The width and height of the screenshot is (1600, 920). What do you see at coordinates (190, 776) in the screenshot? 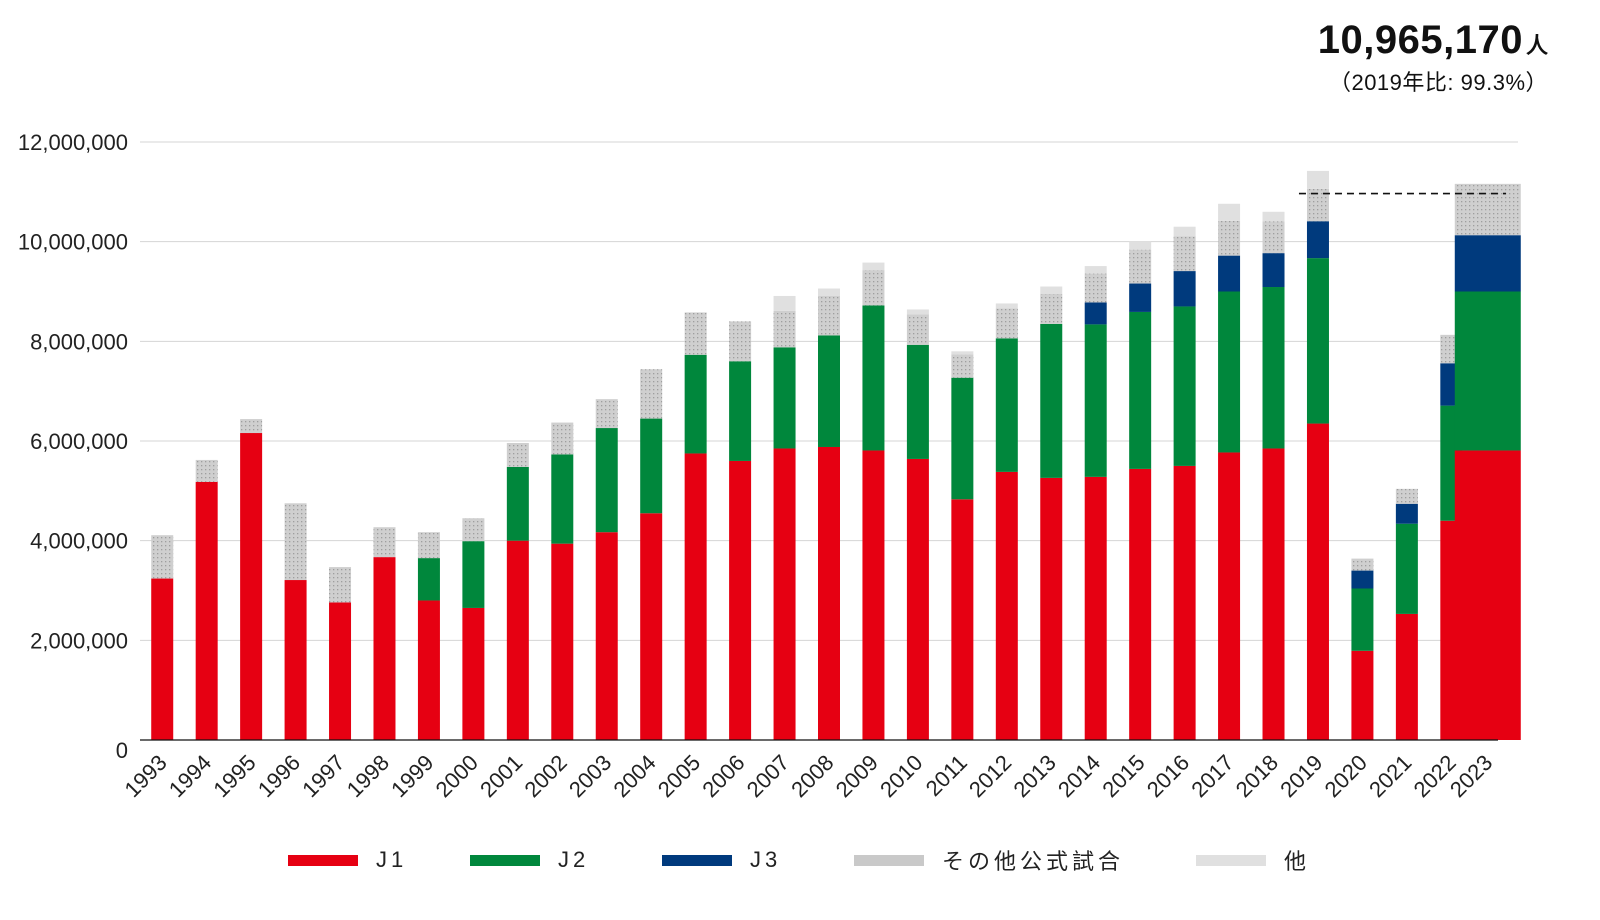
I see `x-tick-label: 1994` at bounding box center [190, 776].